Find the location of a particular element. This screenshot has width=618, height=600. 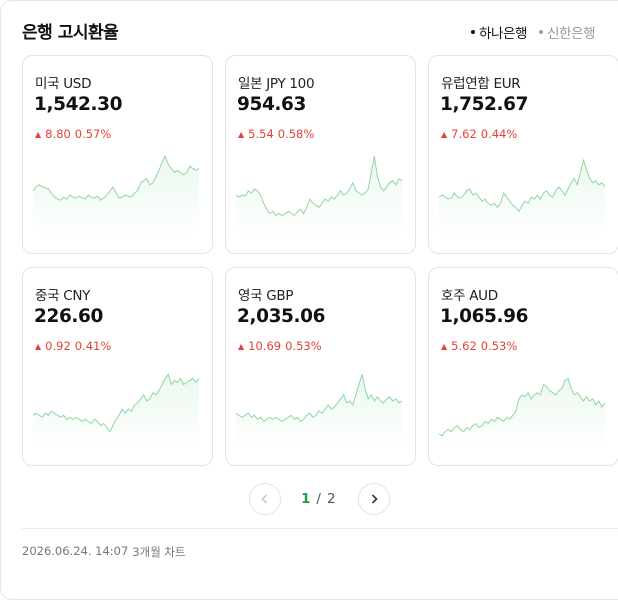

currency-name: 중국 CNY is located at coordinates (63, 296).